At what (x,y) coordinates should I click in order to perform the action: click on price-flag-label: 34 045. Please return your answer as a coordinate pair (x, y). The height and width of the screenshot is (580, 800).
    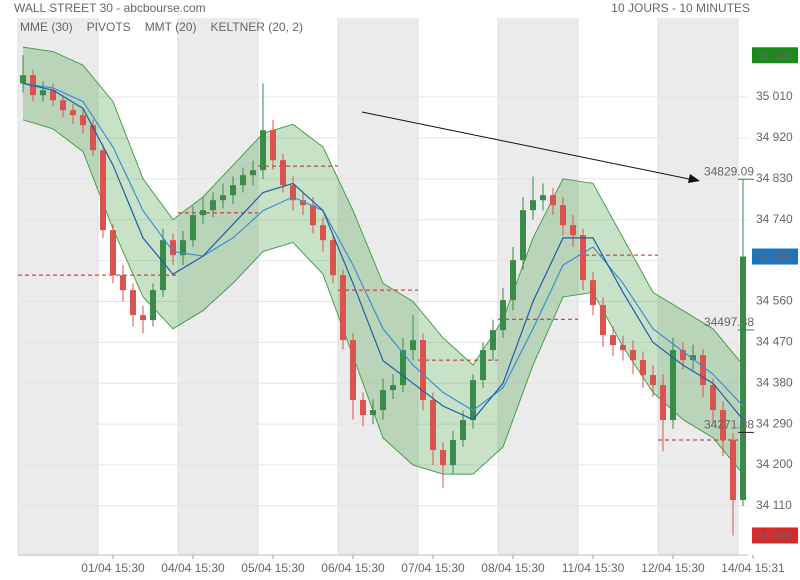
    Looking at the image, I should click on (774, 536).